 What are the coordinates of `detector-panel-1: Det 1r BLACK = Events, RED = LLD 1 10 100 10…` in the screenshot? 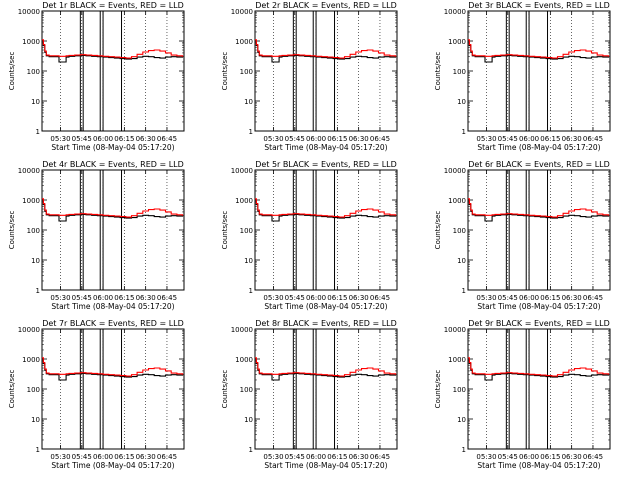 It's located at (96, 76).